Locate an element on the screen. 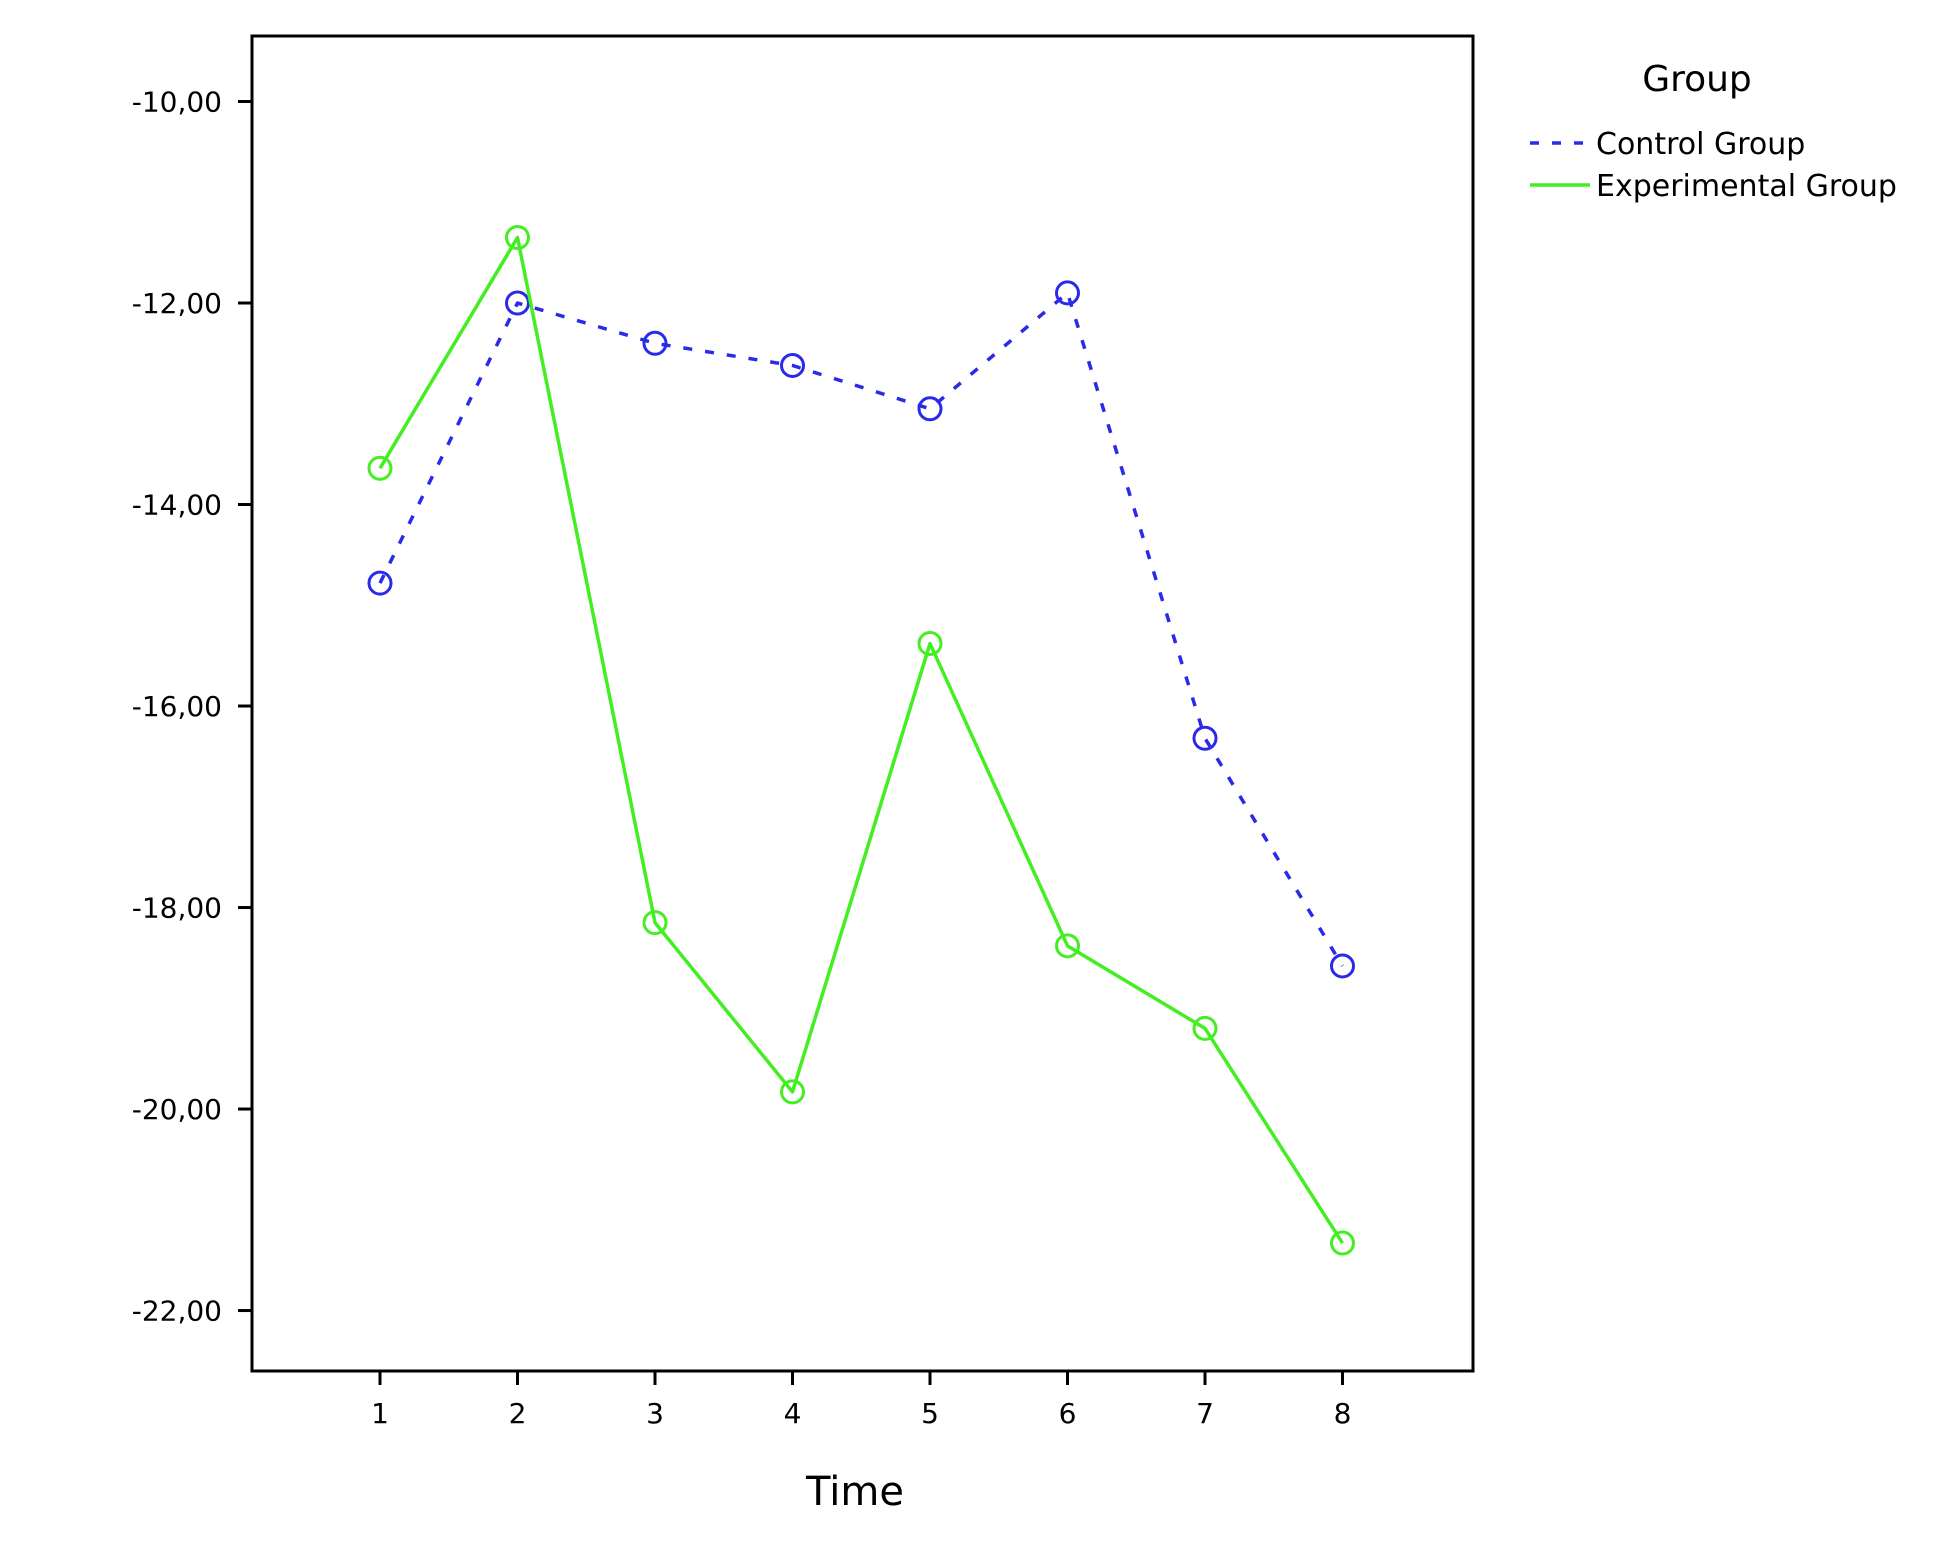 The width and height of the screenshot is (1950, 1558). legend-title: Group is located at coordinates (1697, 79).